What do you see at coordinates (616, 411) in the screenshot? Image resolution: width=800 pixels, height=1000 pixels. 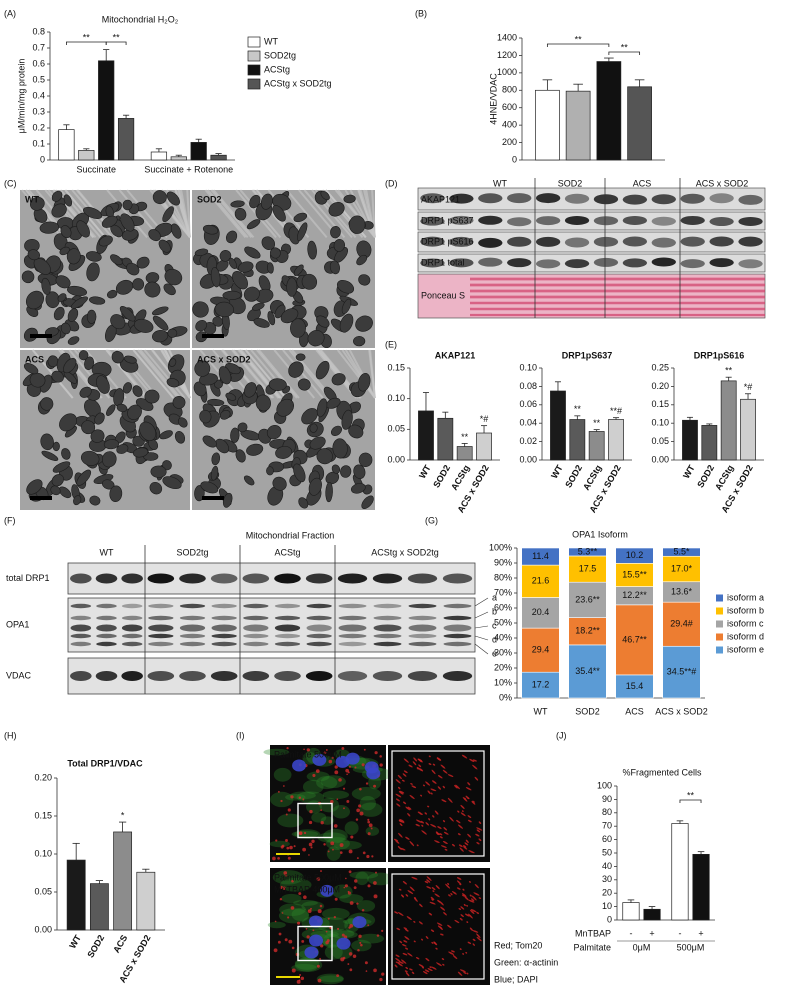 I see `significance-label: **#` at bounding box center [616, 411].